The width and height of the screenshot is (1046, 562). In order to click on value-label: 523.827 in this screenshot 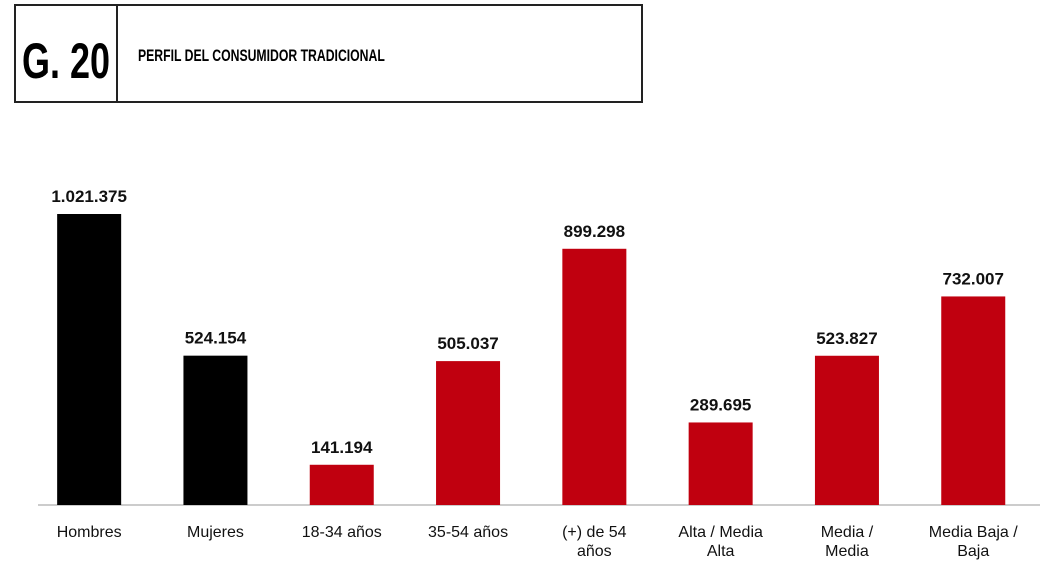, I will do `click(846, 338)`.